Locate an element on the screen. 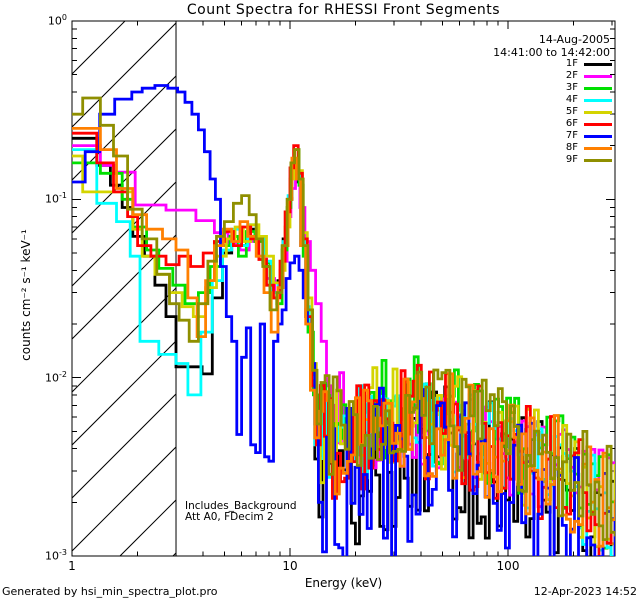 The image size is (640, 600). x-tick-label: 10 is located at coordinates (290, 566).